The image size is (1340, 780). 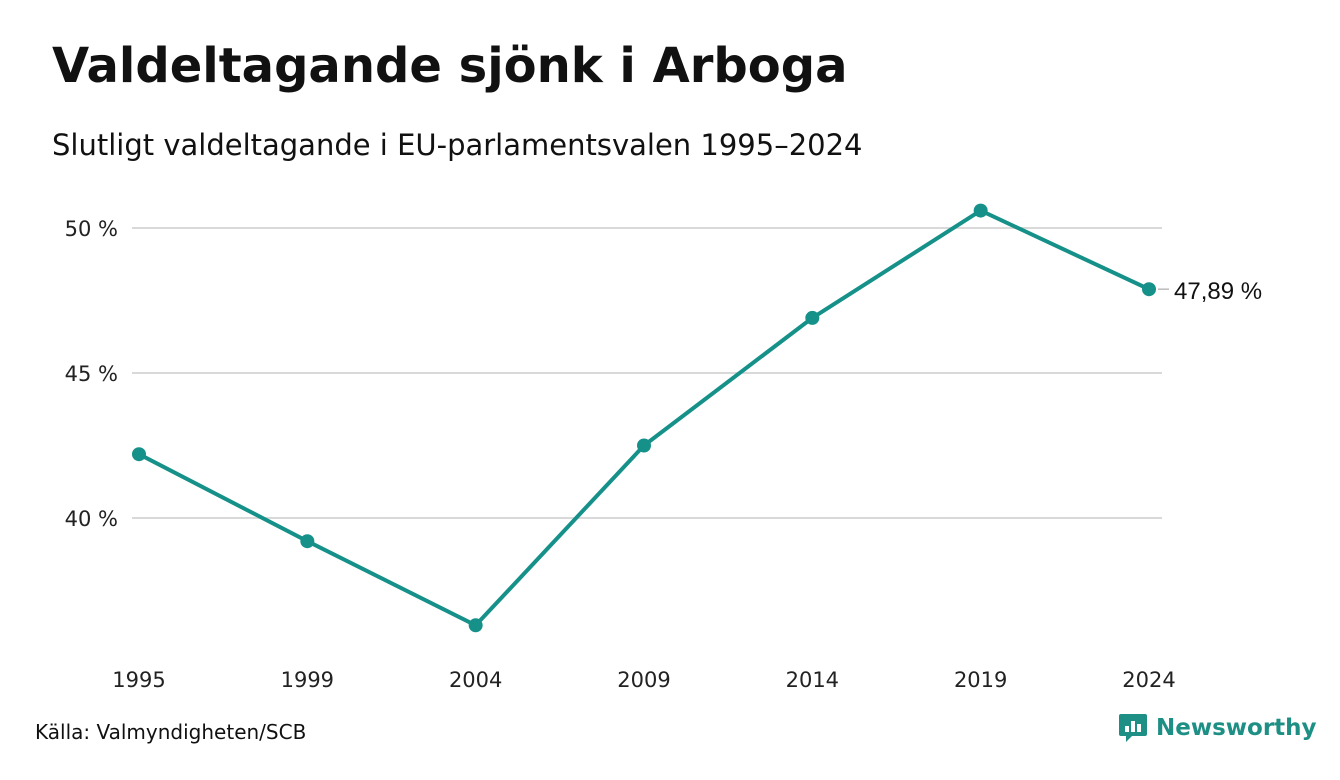 I want to click on x-tick-label: 2024, so click(x=1148, y=680).